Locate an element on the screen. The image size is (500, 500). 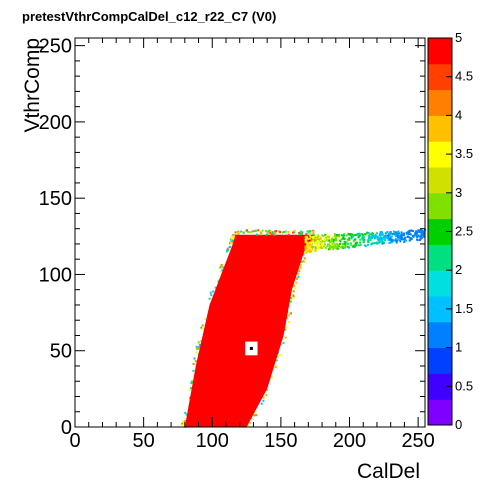
y-axis-title: VthrComp is located at coordinates (32, 85).